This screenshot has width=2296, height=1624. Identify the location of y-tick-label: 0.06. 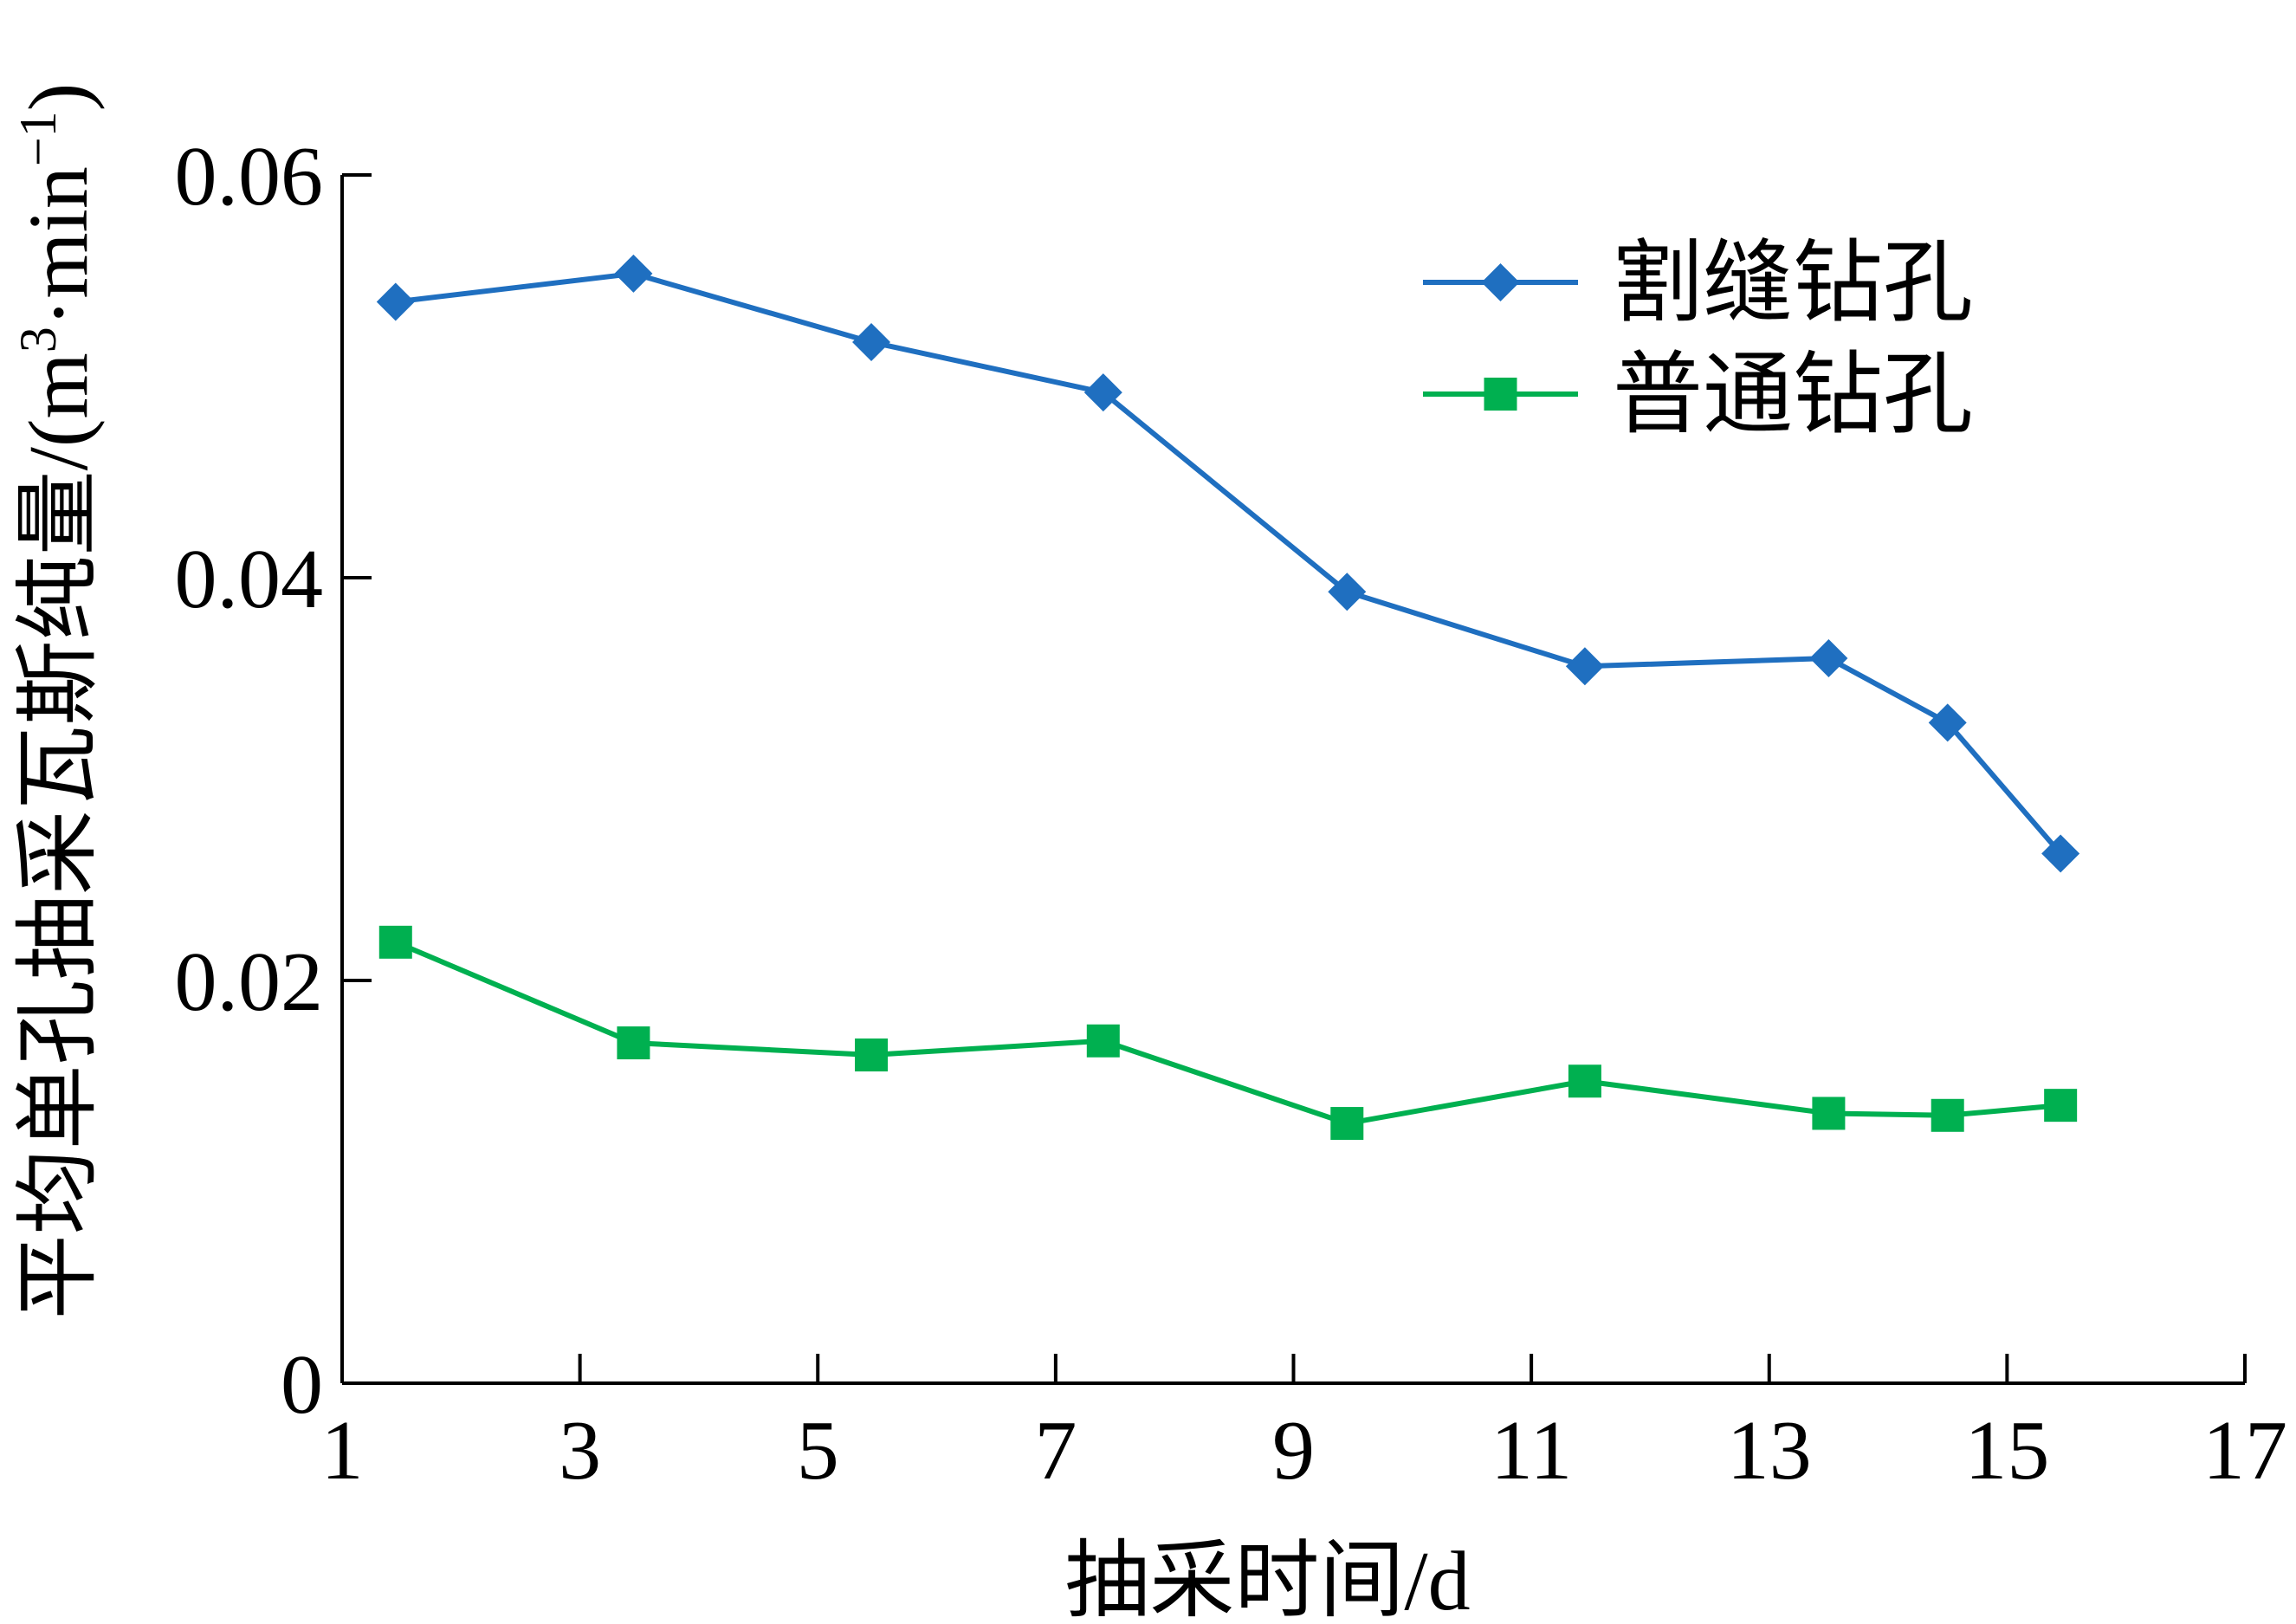
(249, 176).